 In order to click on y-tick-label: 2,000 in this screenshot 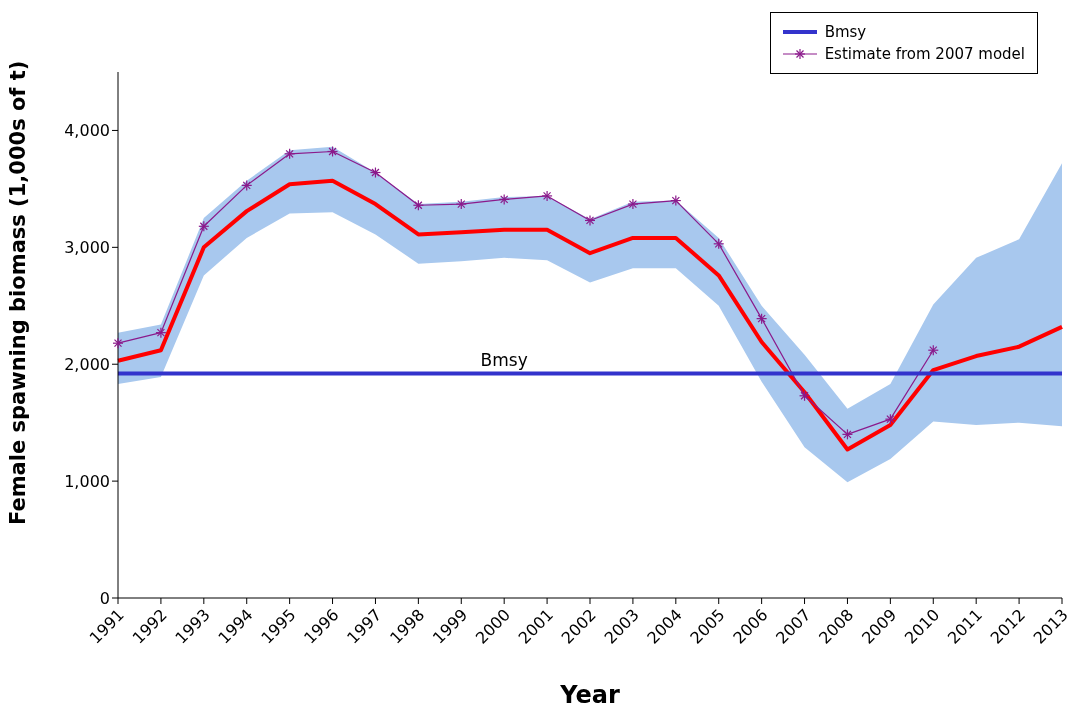, I will do `click(87, 364)`.